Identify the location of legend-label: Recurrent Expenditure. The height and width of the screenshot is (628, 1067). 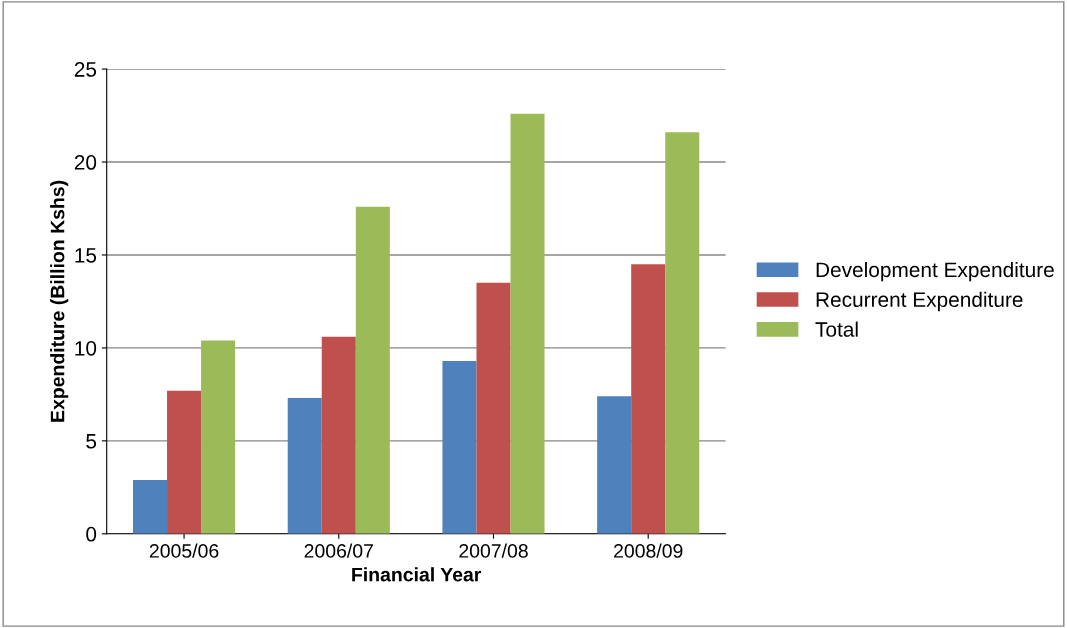
(919, 301).